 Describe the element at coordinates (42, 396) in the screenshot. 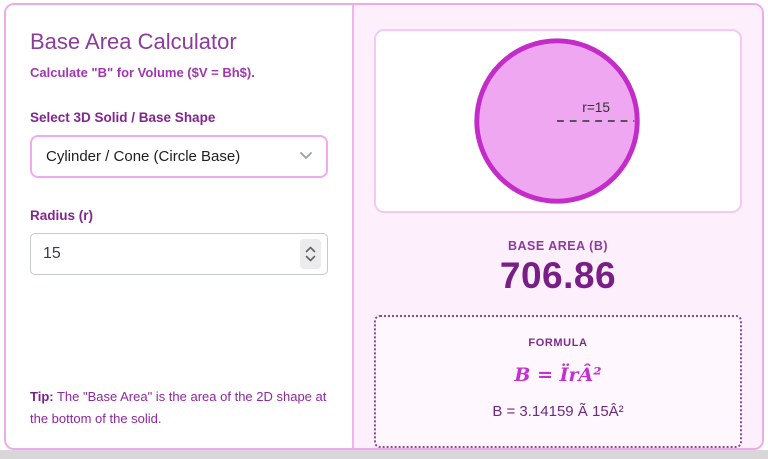

I see `tip-label: Tip:` at that location.